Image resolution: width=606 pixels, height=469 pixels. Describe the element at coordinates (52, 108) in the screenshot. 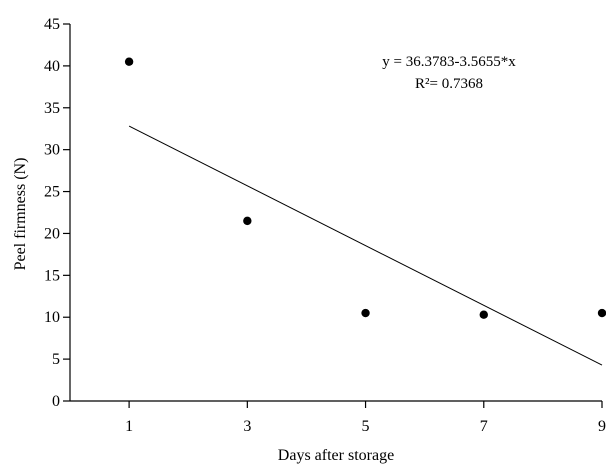

I see `y-tick-label: 35` at that location.